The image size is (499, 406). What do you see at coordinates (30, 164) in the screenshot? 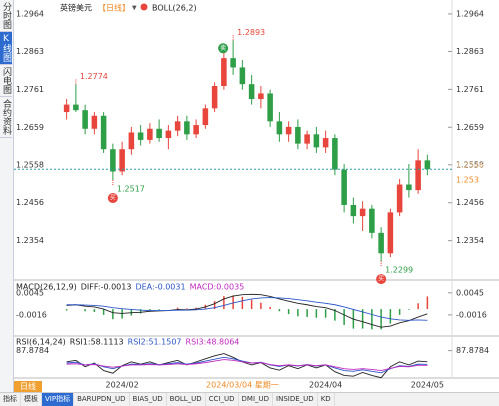
I see `y-tick-label: 1.2558` at bounding box center [30, 164].